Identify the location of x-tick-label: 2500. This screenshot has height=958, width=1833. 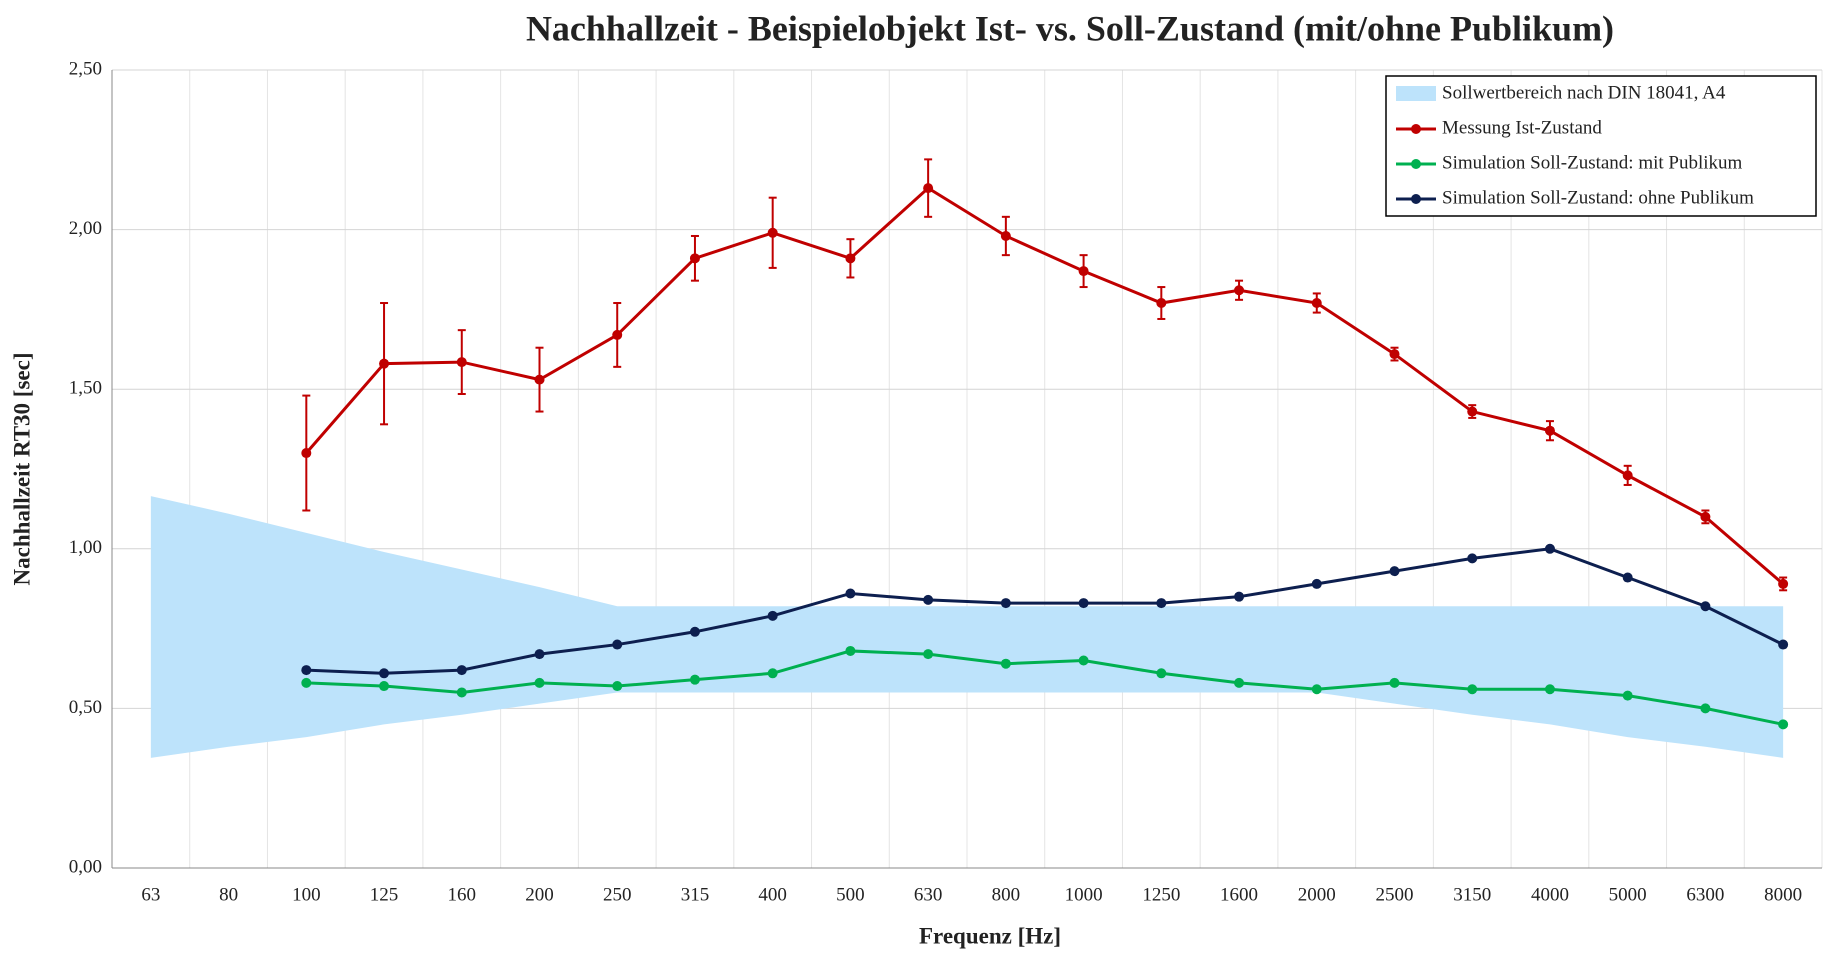
(1395, 894).